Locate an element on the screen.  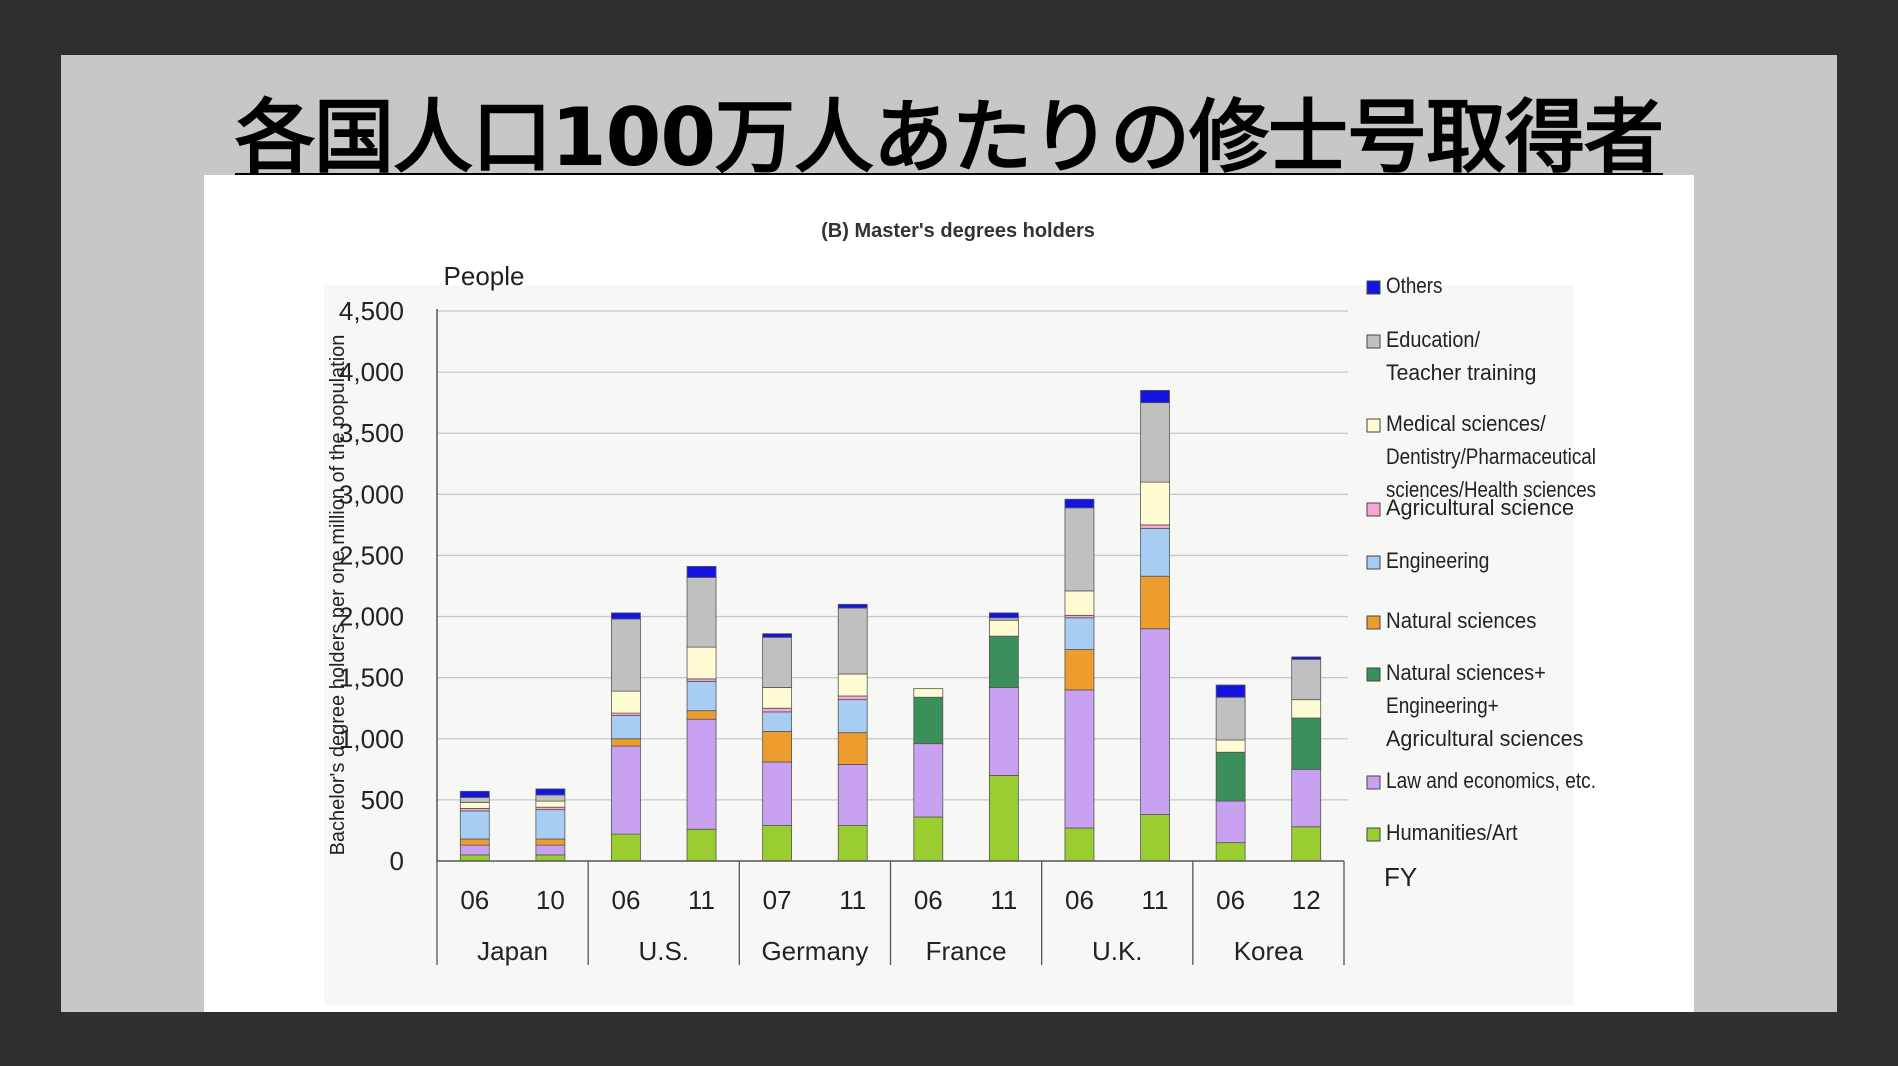
legend-label: Others is located at coordinates (1414, 285).